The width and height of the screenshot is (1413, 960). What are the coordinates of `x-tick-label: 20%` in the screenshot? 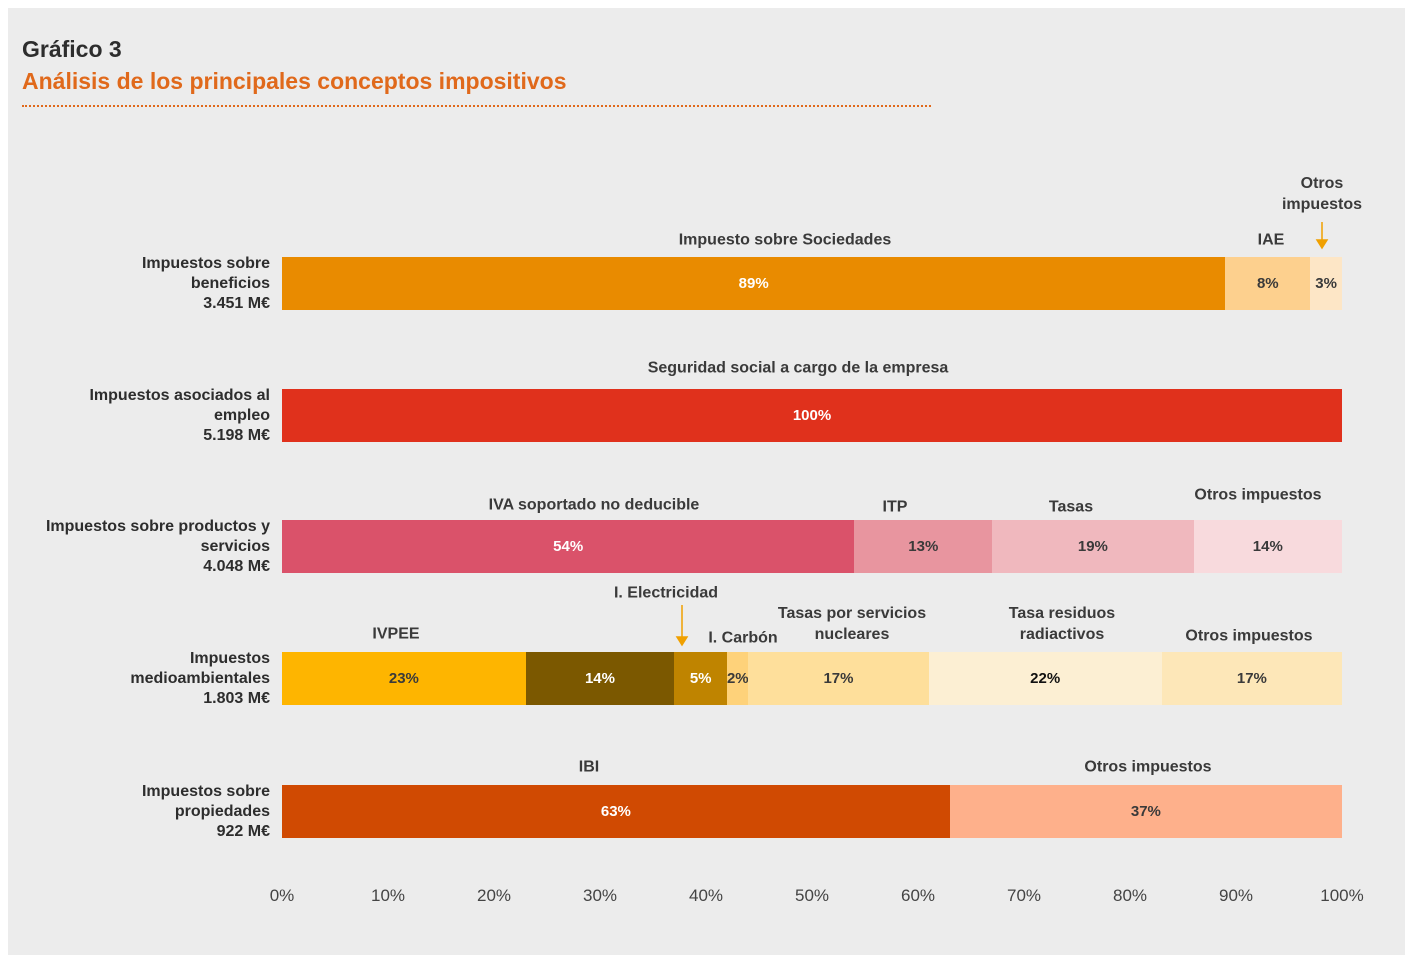 It's located at (494, 895).